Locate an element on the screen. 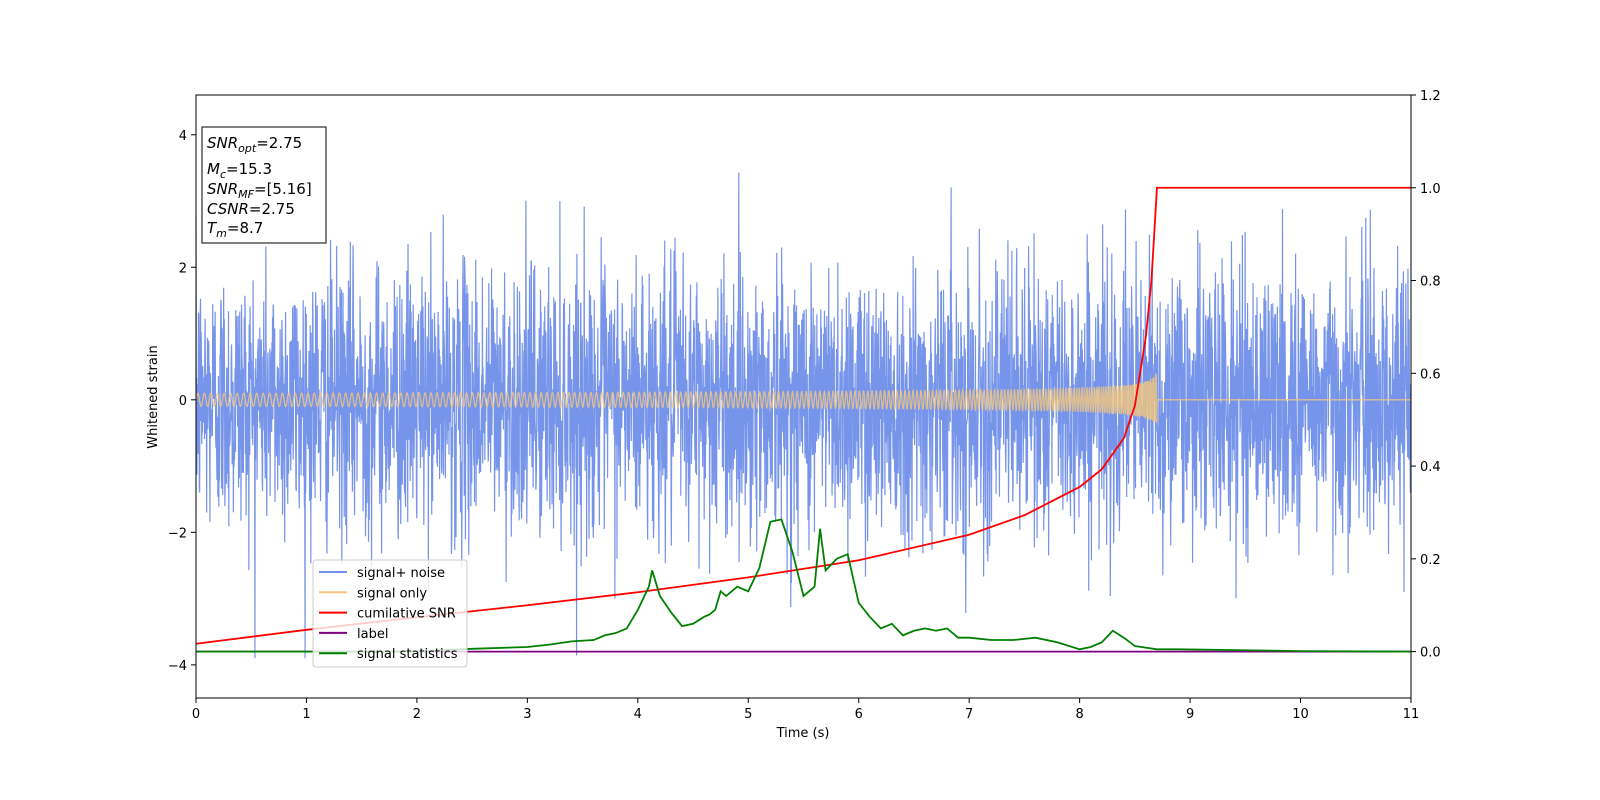 The width and height of the screenshot is (1600, 800). x-tick-label: 9 is located at coordinates (1190, 714).